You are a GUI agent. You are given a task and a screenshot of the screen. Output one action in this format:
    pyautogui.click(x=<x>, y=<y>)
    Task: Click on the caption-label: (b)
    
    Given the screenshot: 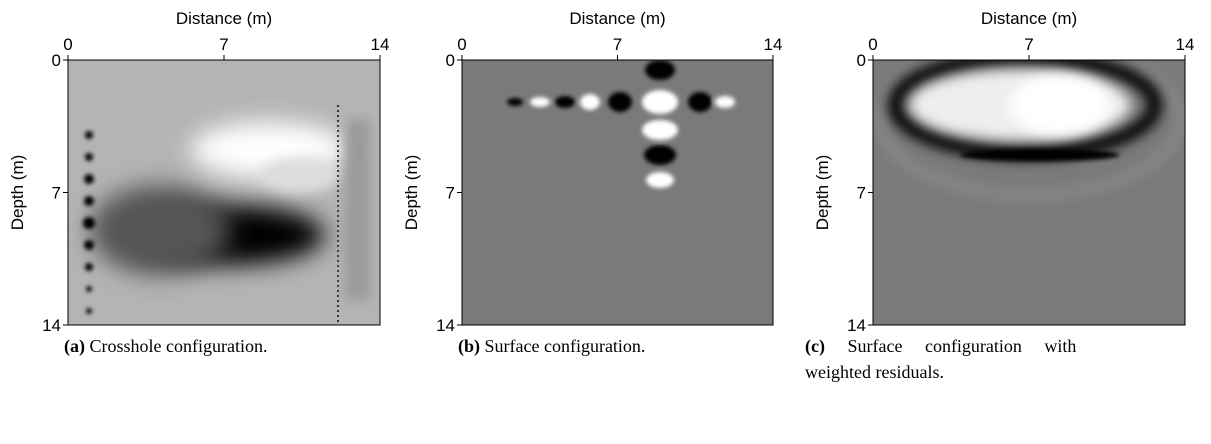 What is the action you would take?
    pyautogui.click(x=469, y=346)
    